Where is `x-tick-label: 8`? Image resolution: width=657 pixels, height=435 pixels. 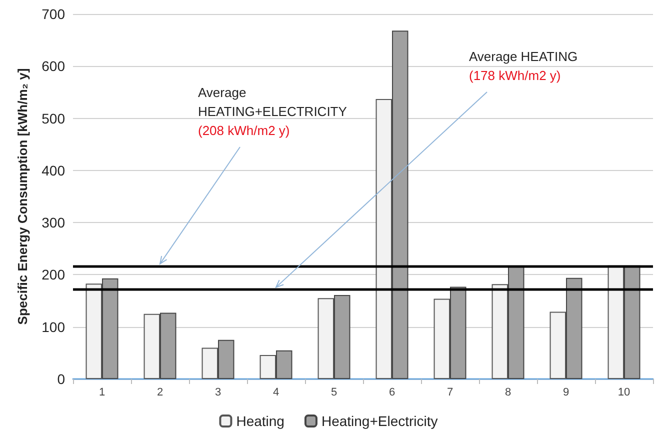 x-tick-label: 8 is located at coordinates (508, 392).